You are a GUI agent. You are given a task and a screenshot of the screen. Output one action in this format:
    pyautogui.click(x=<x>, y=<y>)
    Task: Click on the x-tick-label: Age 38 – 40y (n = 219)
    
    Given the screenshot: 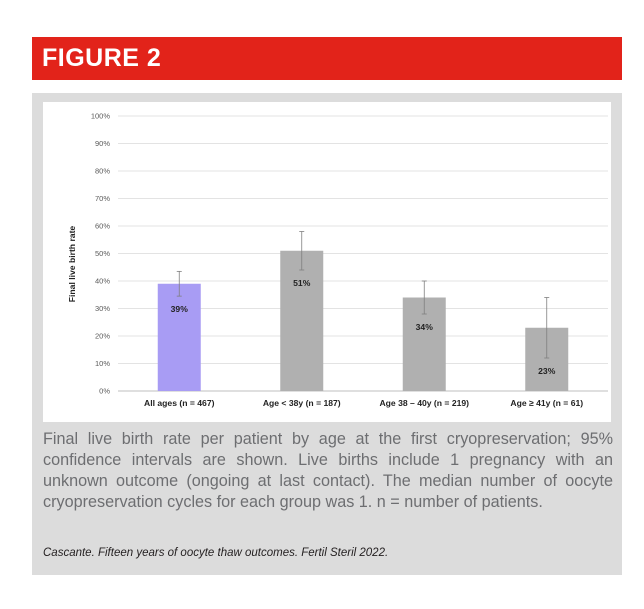 What is the action you would take?
    pyautogui.click(x=424, y=403)
    